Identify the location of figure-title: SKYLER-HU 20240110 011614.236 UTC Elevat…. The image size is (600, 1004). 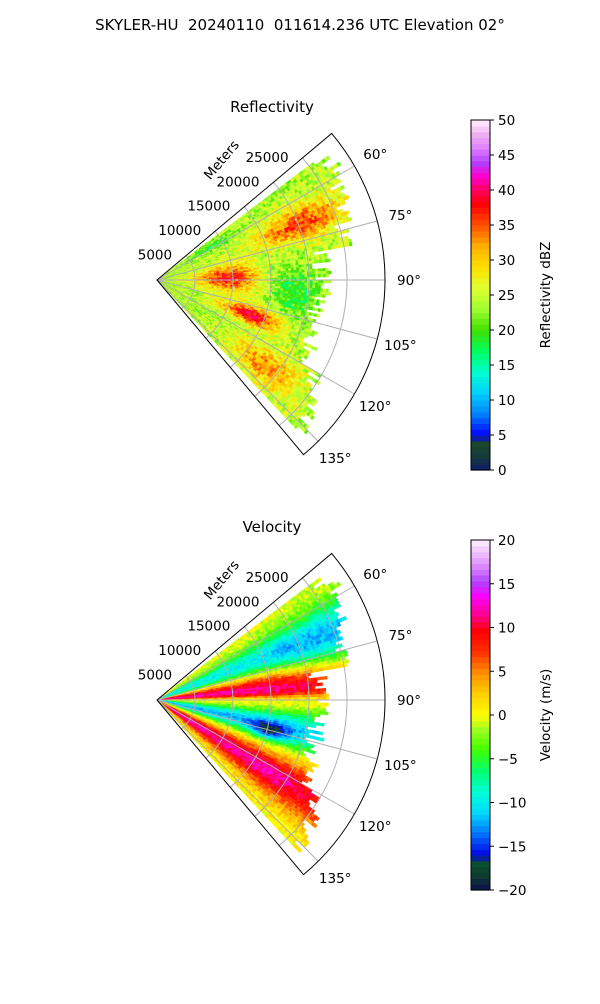
(300, 25).